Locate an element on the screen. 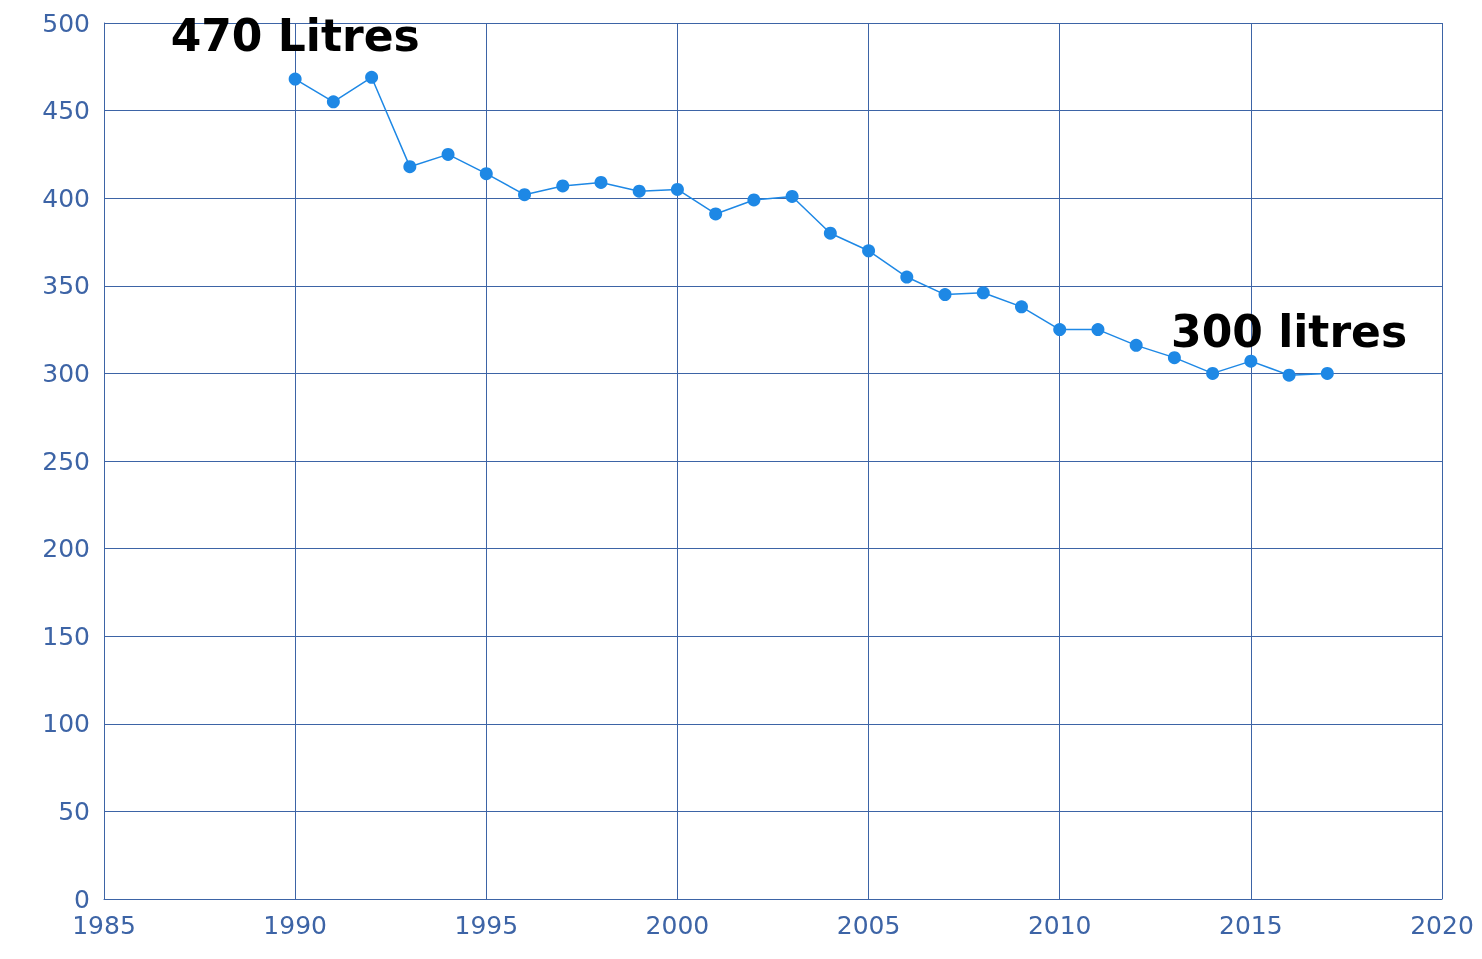  y-tick-label: 450 is located at coordinates (66, 111).